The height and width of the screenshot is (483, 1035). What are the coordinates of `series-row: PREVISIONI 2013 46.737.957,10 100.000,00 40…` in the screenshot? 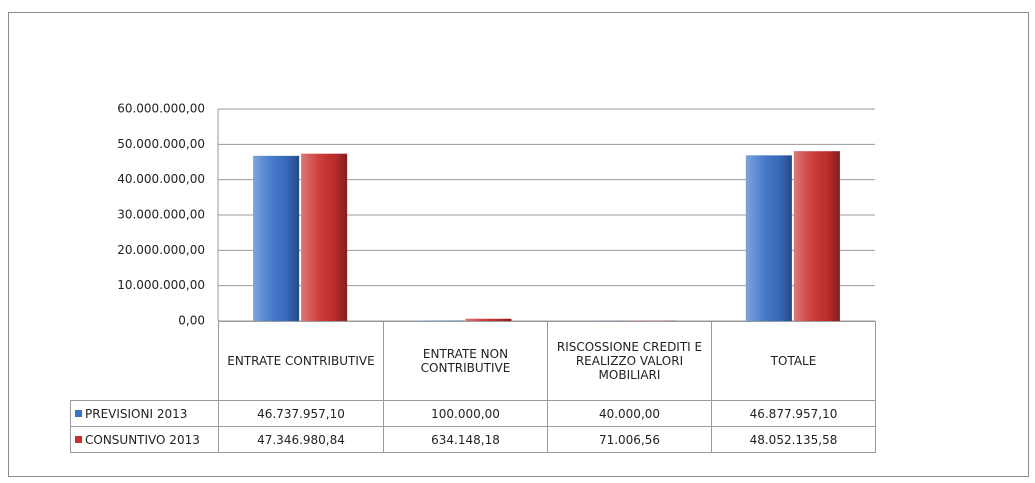 It's located at (473, 413).